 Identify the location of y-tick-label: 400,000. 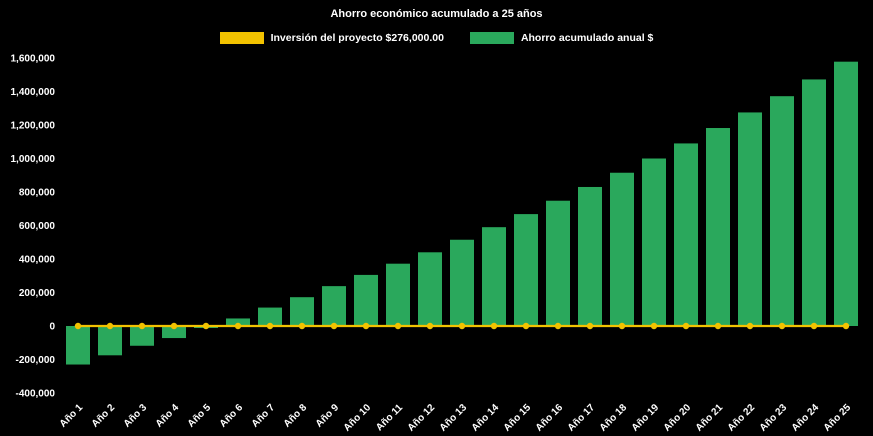
(37, 260).